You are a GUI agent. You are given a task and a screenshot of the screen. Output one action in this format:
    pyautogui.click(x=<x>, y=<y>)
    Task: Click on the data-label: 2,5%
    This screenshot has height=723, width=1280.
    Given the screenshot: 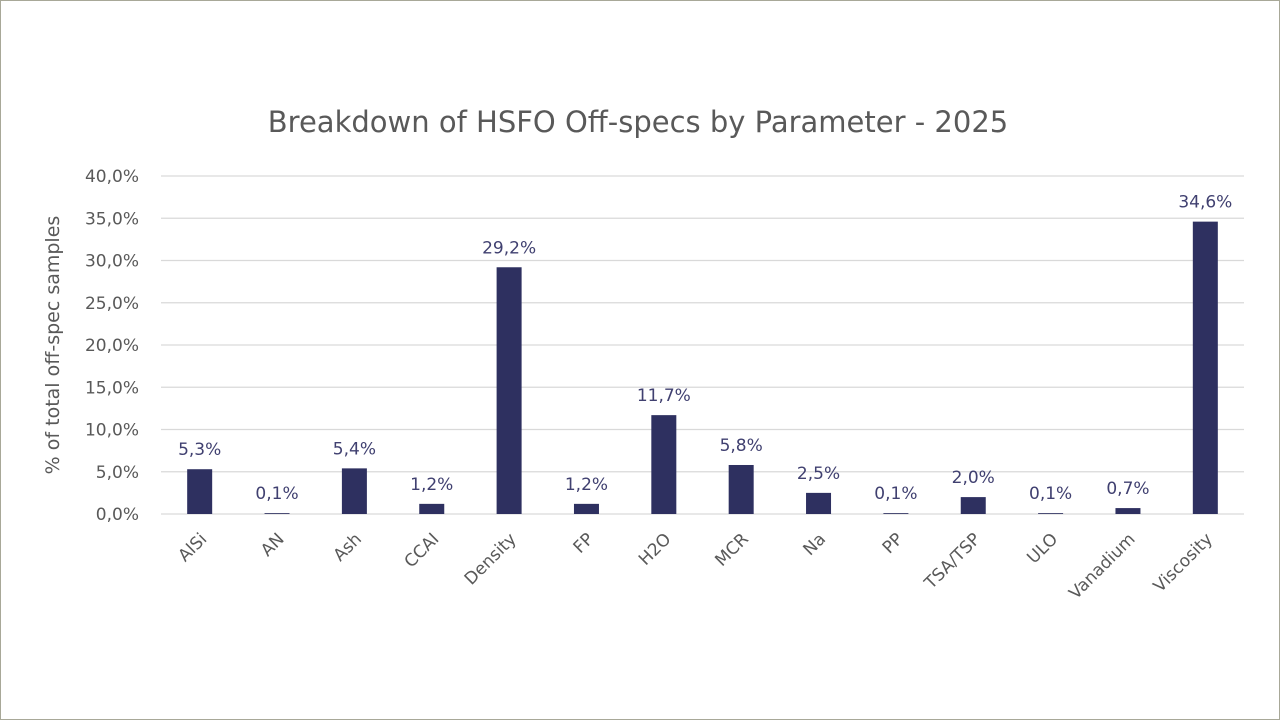 What is the action you would take?
    pyautogui.click(x=818, y=474)
    